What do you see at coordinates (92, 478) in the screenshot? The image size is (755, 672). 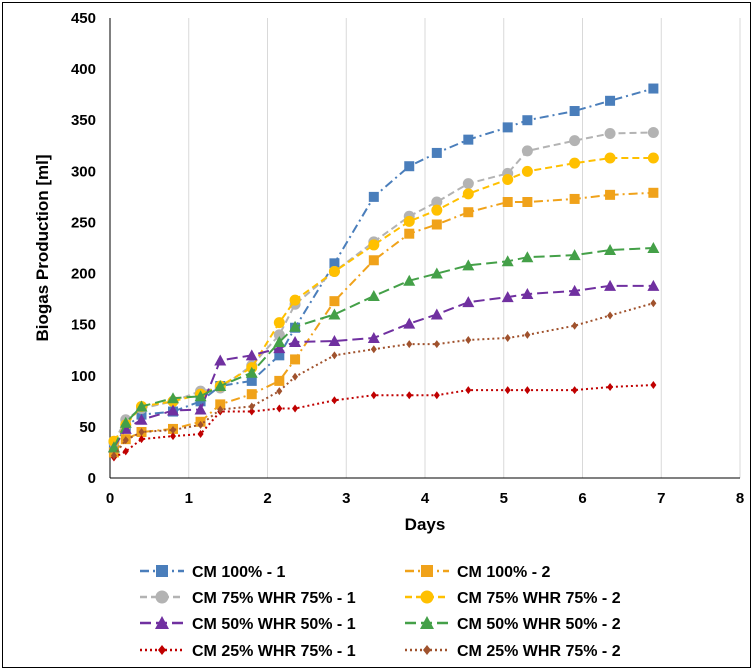 I see `y-tick-label: 0` at bounding box center [92, 478].